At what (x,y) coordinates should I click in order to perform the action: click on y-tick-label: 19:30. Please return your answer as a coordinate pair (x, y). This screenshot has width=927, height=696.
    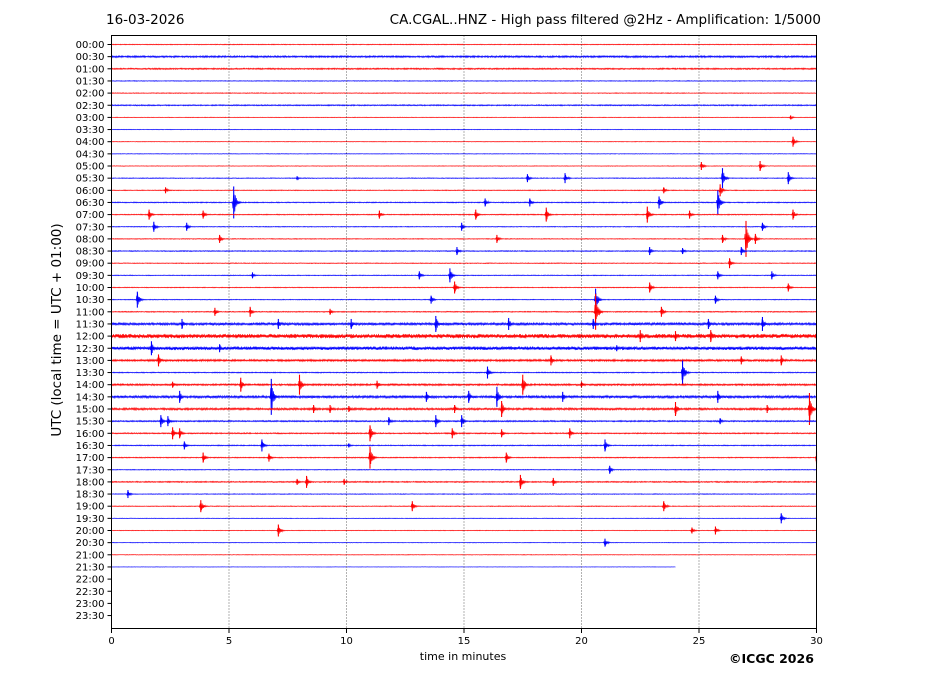
    Looking at the image, I should click on (90, 519).